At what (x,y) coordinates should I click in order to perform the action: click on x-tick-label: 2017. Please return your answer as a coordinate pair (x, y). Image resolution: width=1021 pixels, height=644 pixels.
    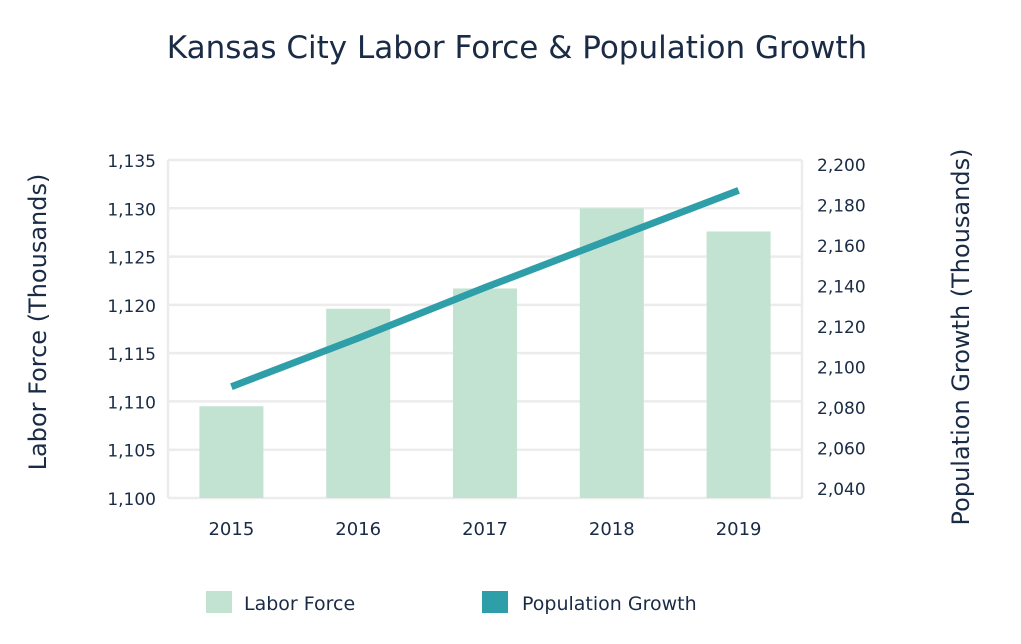
    Looking at the image, I should click on (485, 529).